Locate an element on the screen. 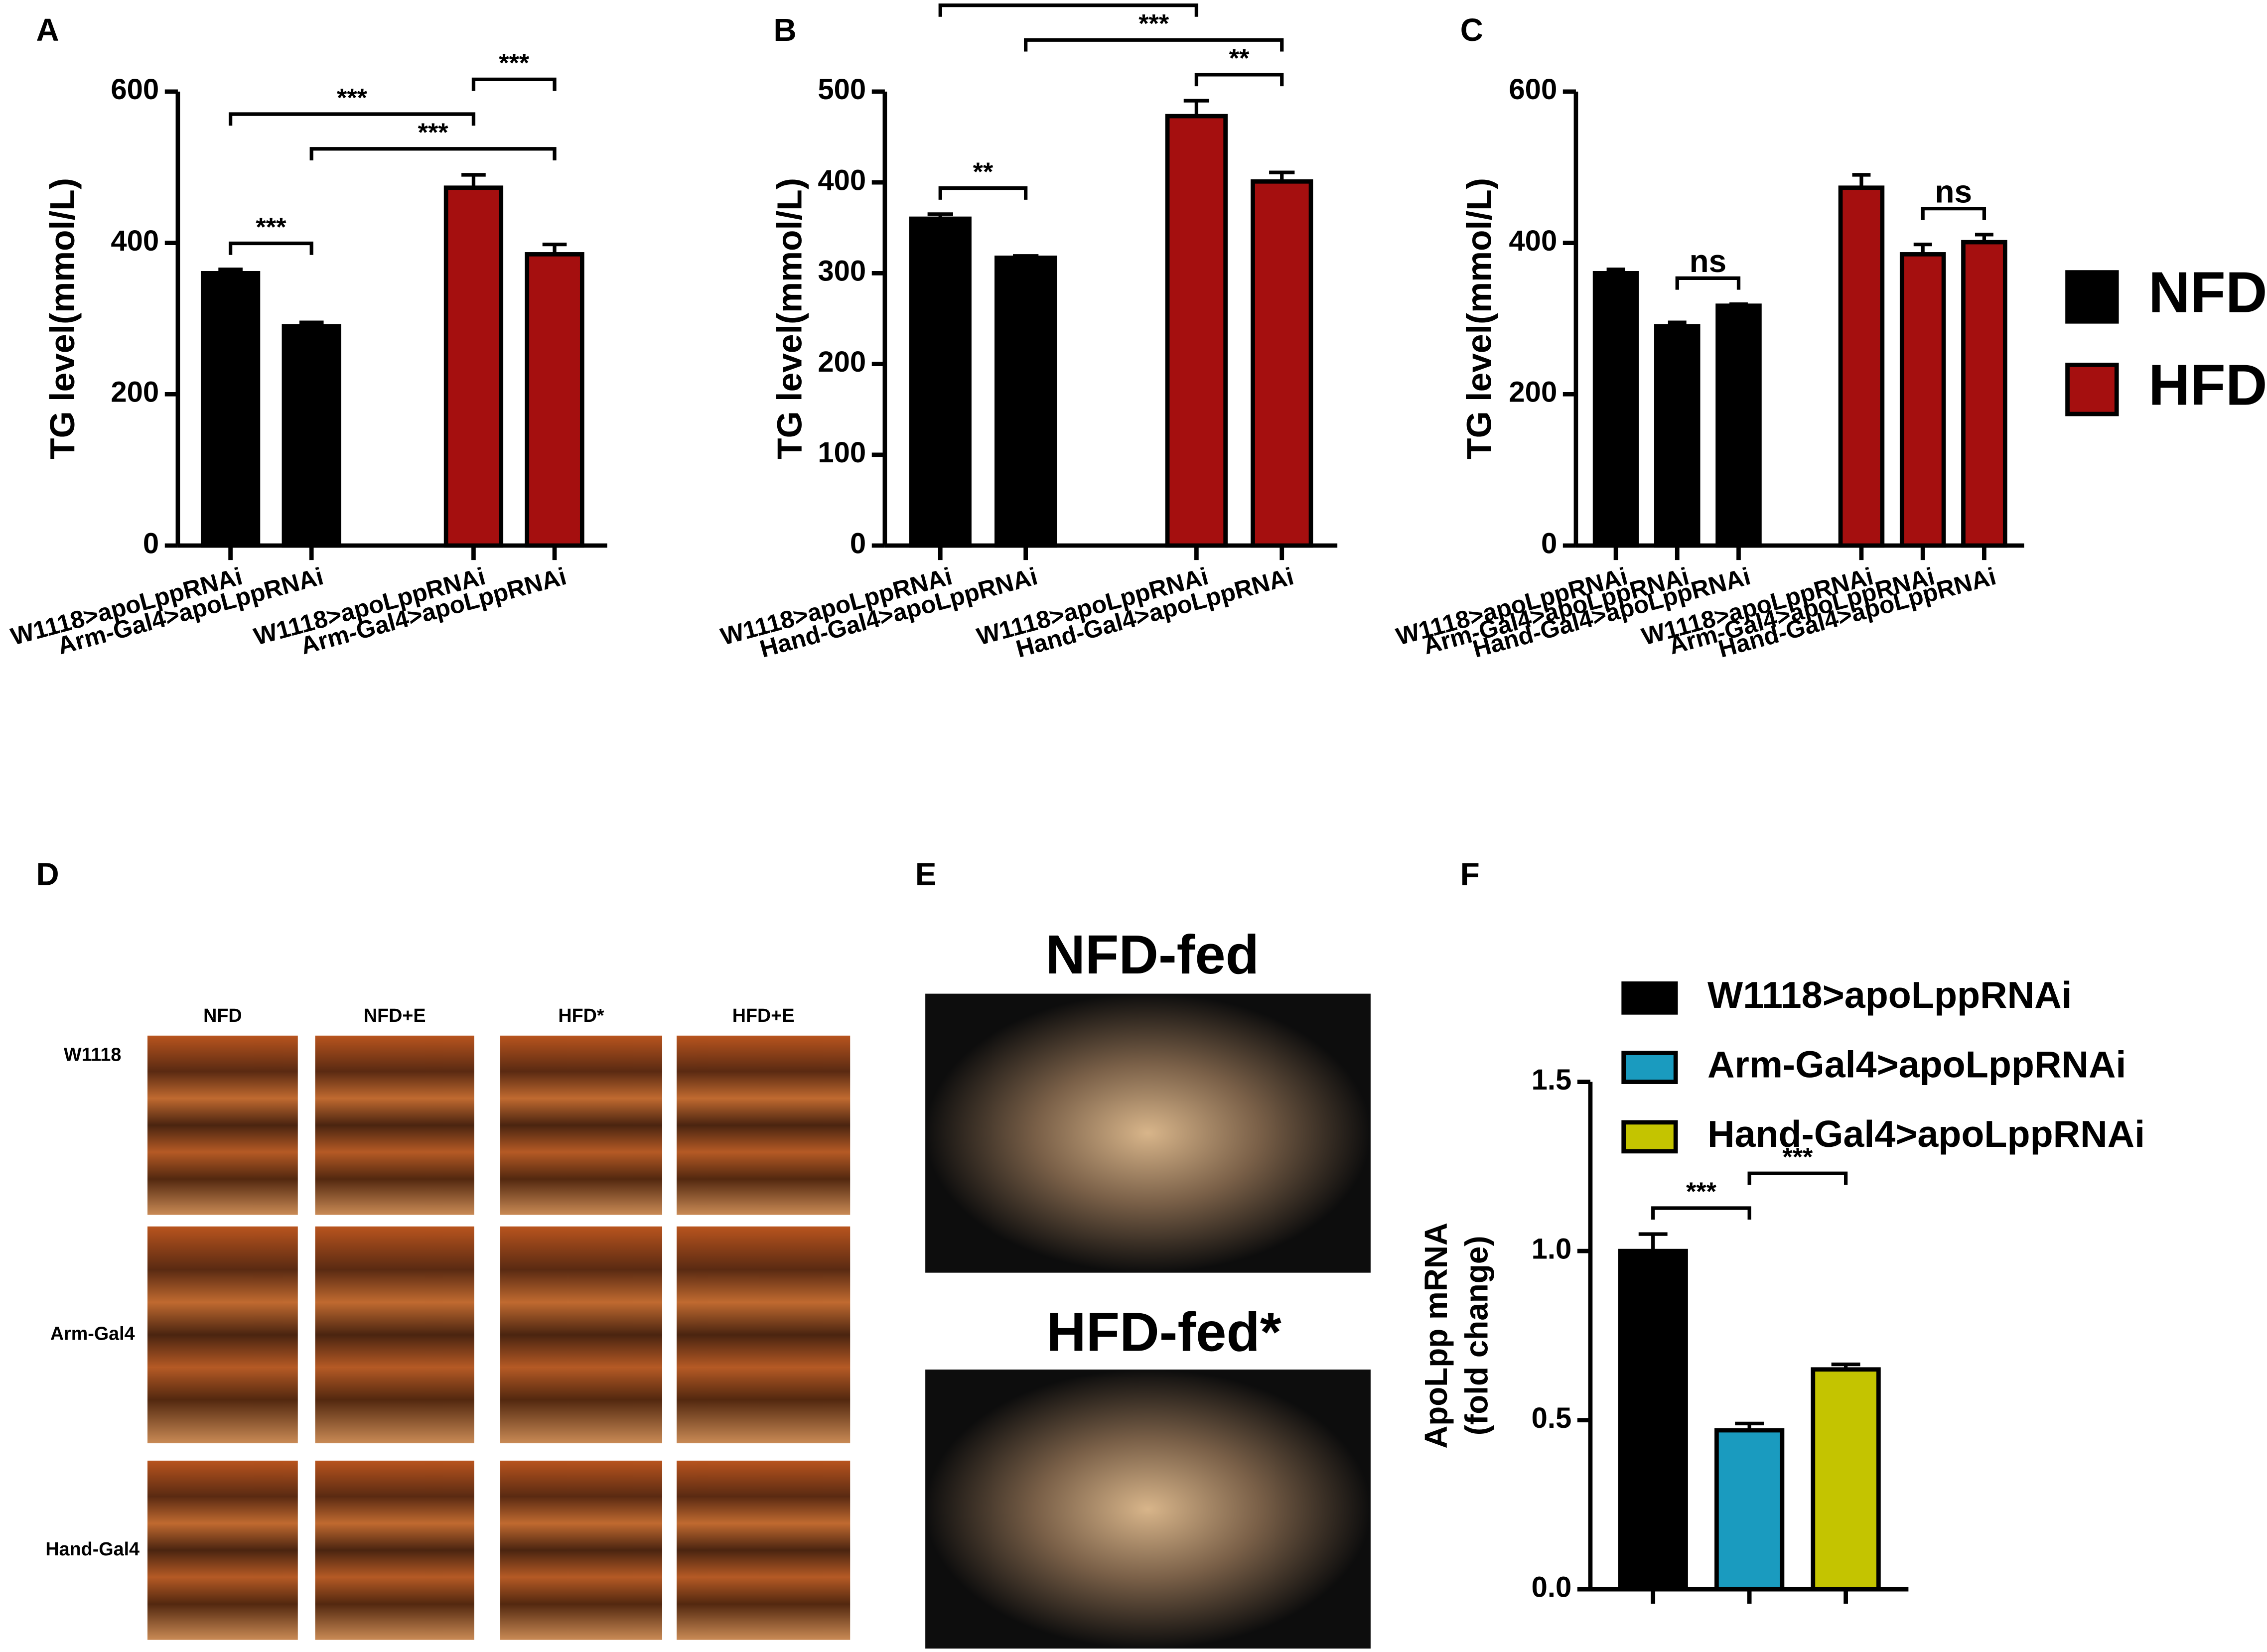  legend-label: NFD is located at coordinates (2207, 292).